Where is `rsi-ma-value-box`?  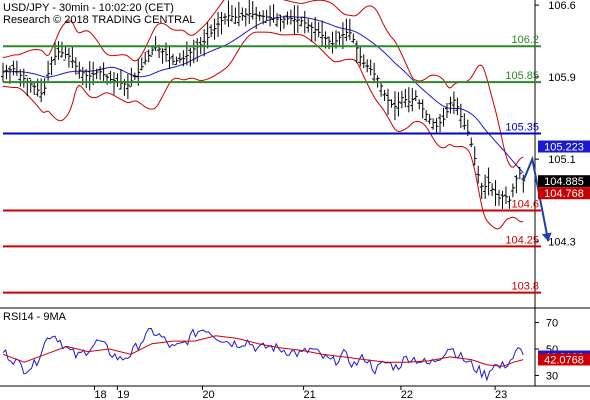 rsi-ma-value-box is located at coordinates (564, 359).